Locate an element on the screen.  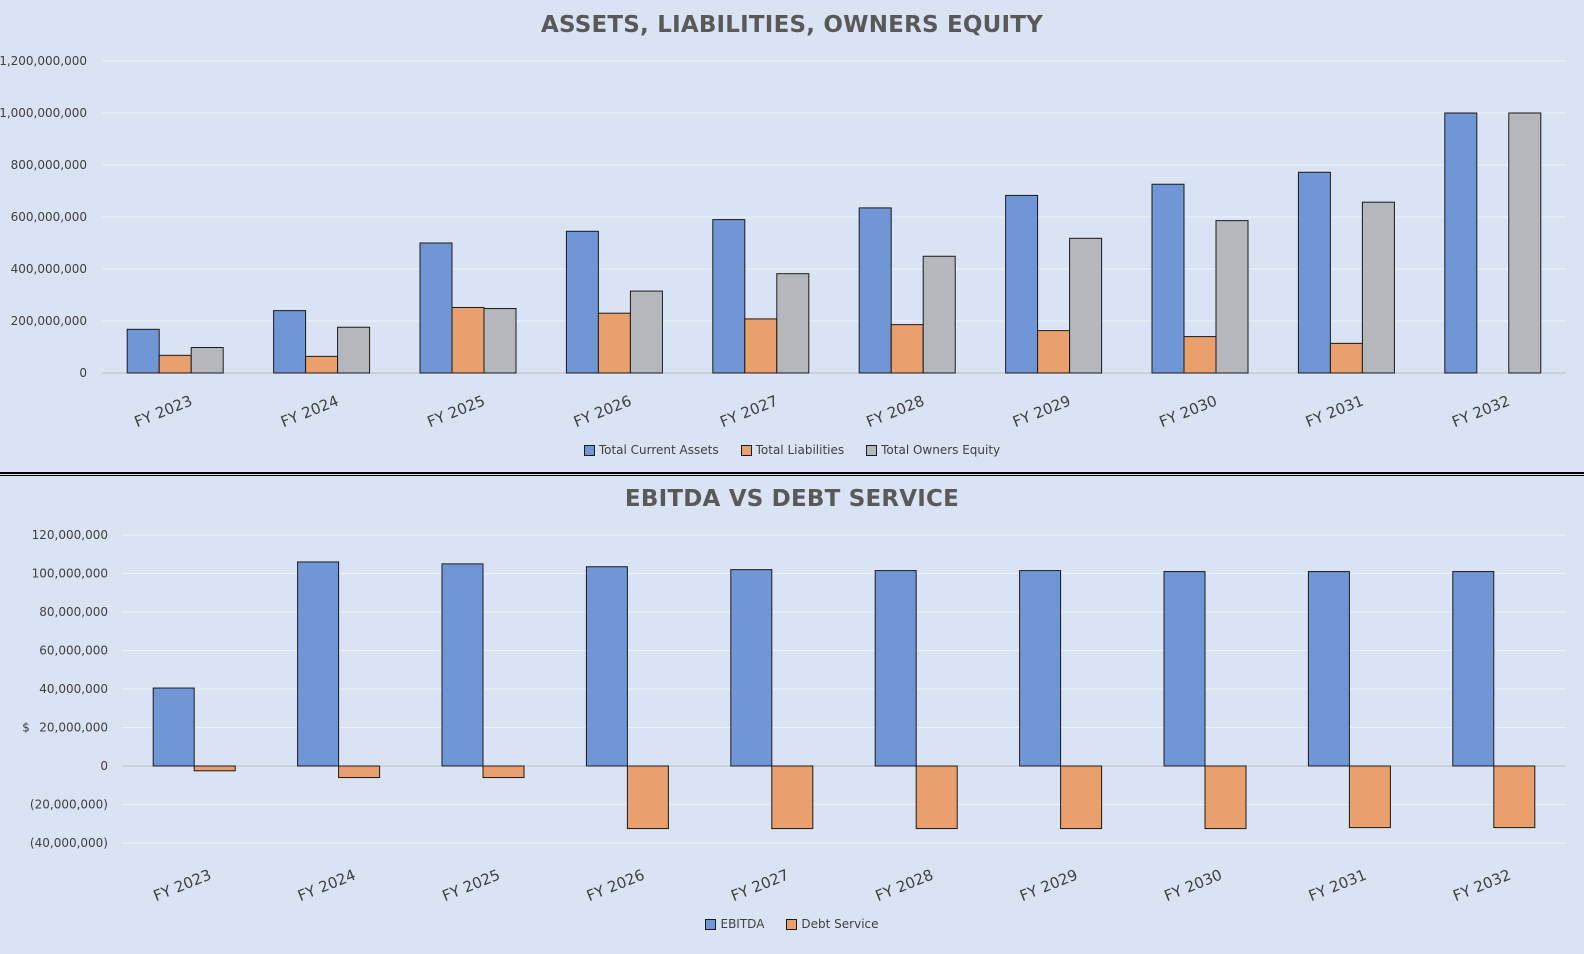
bar-total-owners-equity-fy-2023 is located at coordinates (207, 360).